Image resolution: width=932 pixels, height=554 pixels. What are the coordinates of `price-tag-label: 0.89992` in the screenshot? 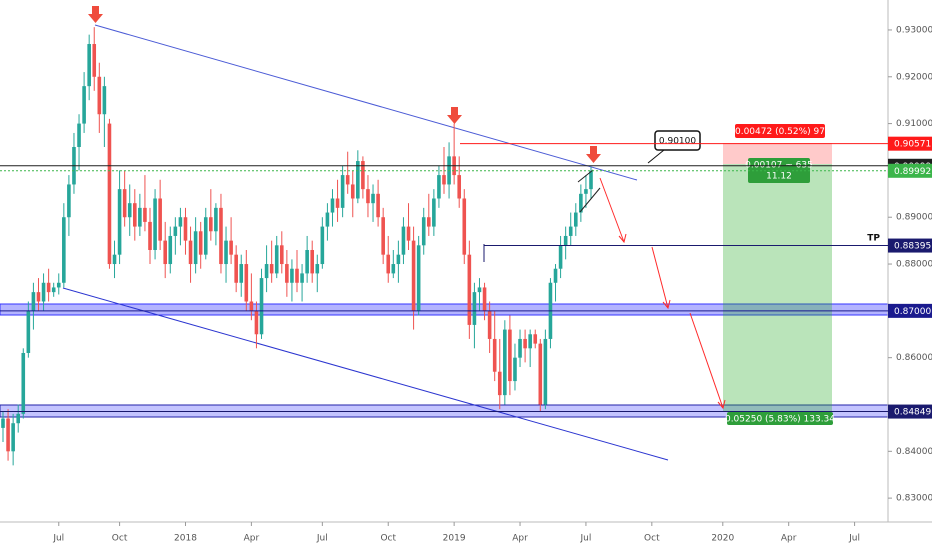 It's located at (912, 172).